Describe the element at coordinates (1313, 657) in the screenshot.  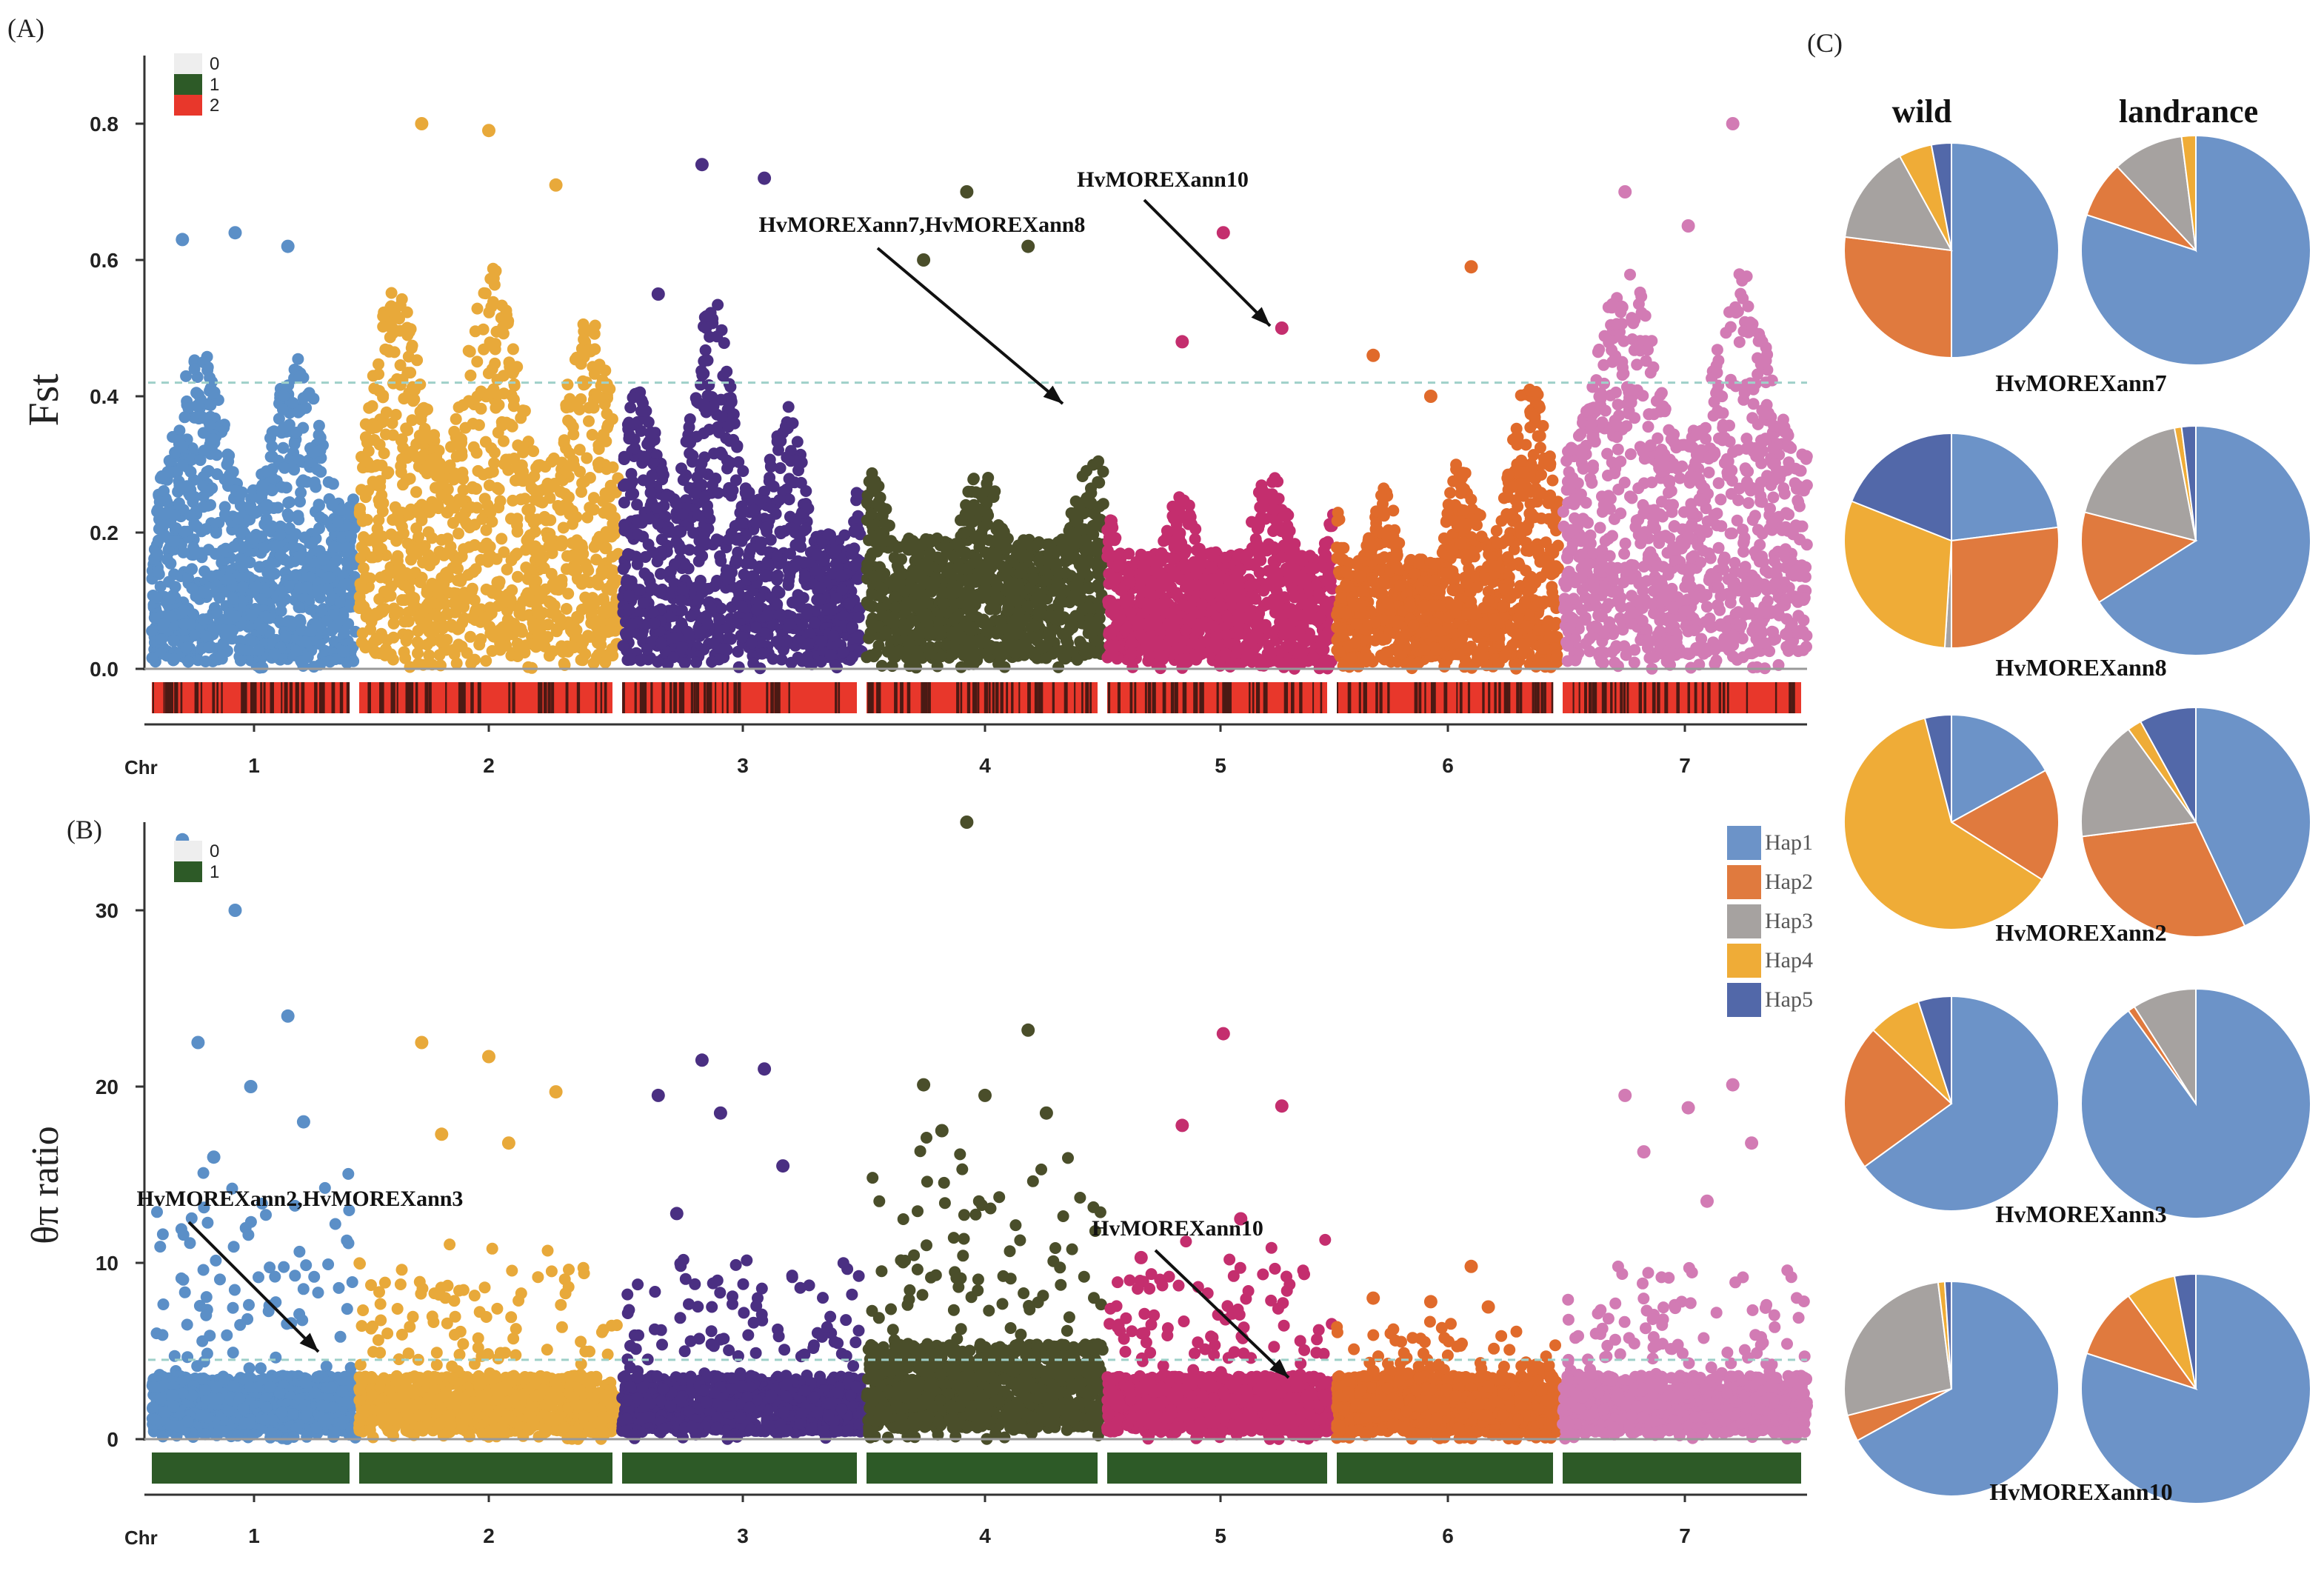
I see `chr5-point` at that location.